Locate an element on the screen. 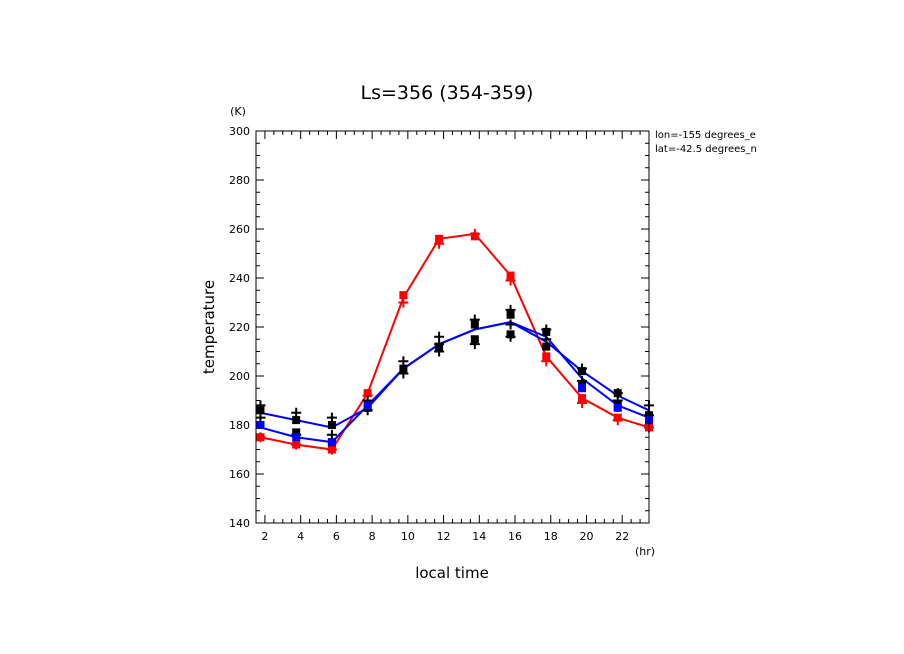 The height and width of the screenshot is (654, 904). x-tick-label: 12 is located at coordinates (444, 536).